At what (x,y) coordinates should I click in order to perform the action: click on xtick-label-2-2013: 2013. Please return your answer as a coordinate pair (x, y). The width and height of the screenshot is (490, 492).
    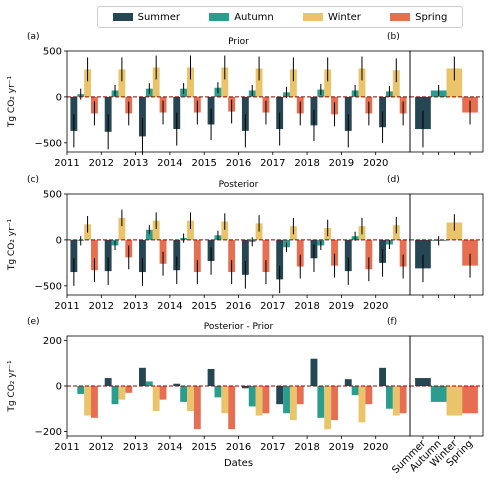
    Looking at the image, I should click on (135, 306).